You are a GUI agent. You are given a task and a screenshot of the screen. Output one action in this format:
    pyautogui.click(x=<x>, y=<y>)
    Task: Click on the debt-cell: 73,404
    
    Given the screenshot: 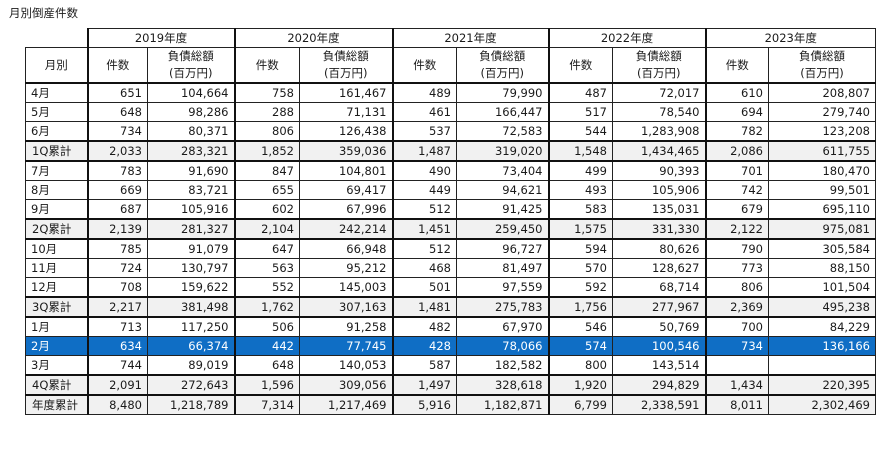 What is the action you would take?
    pyautogui.click(x=502, y=170)
    